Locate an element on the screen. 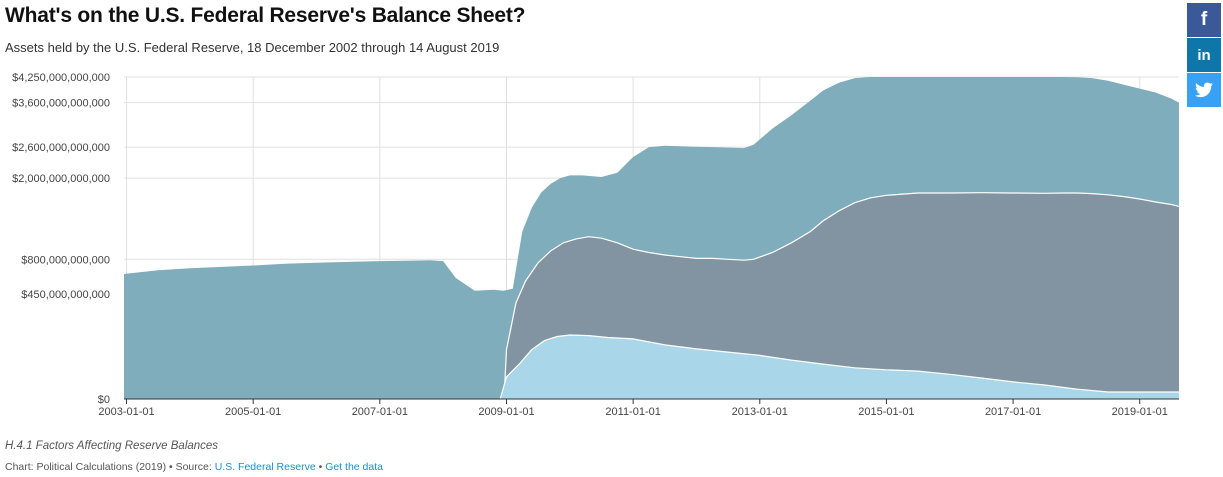 This screenshot has height=477, width=1223. x-tick-label: 2003-01-01 is located at coordinates (126, 412).